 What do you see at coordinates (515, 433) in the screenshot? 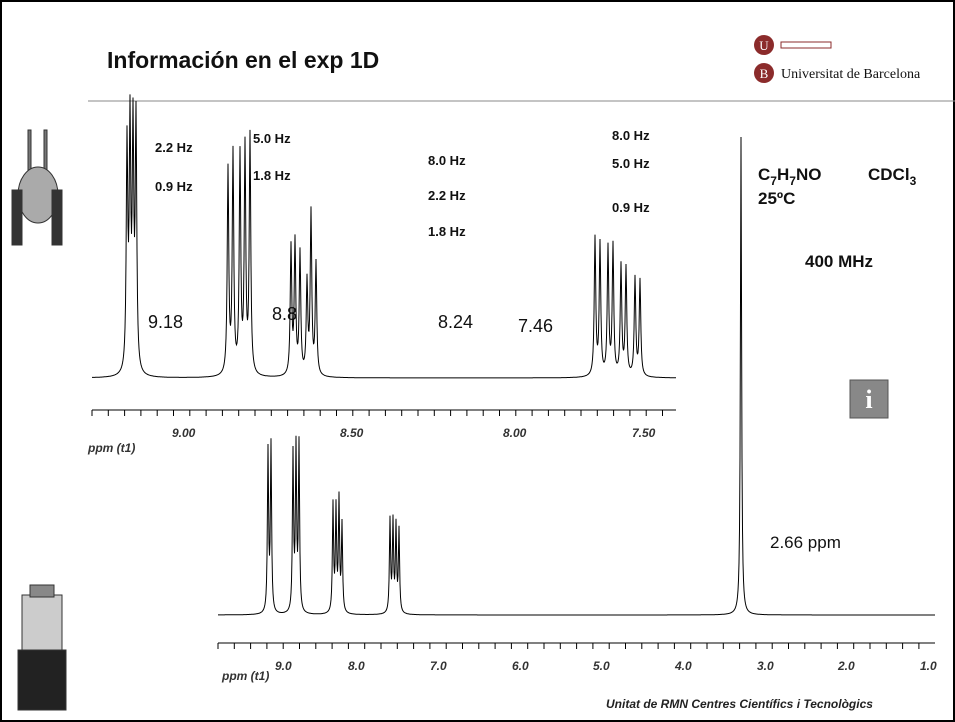
I see `axis-label: 8.00` at bounding box center [515, 433].